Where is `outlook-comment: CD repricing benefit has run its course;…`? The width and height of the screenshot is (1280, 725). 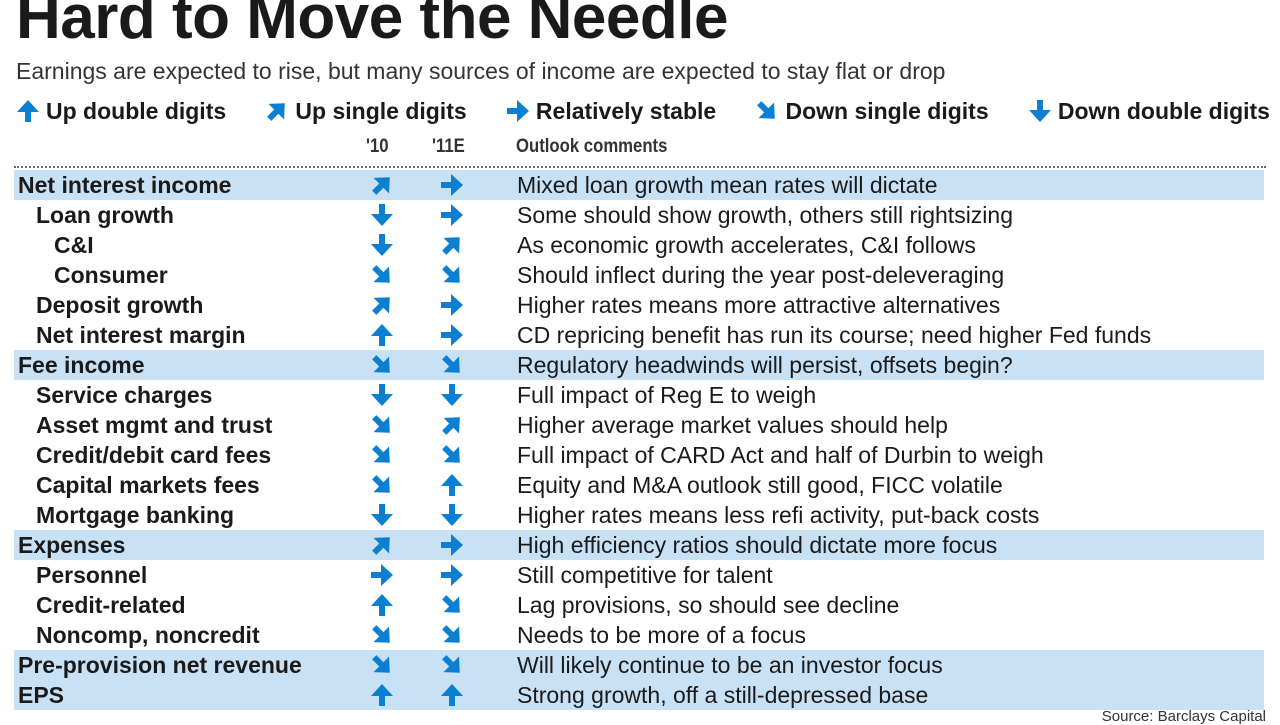
outlook-comment: CD repricing benefit has run its course;… is located at coordinates (834, 335).